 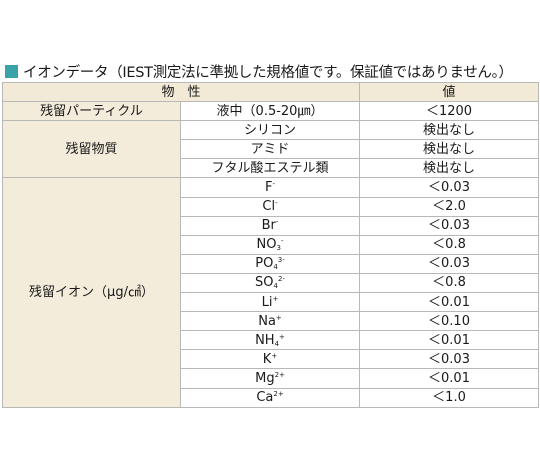 I want to click on value-cell: ＜0.10, so click(x=449, y=321).